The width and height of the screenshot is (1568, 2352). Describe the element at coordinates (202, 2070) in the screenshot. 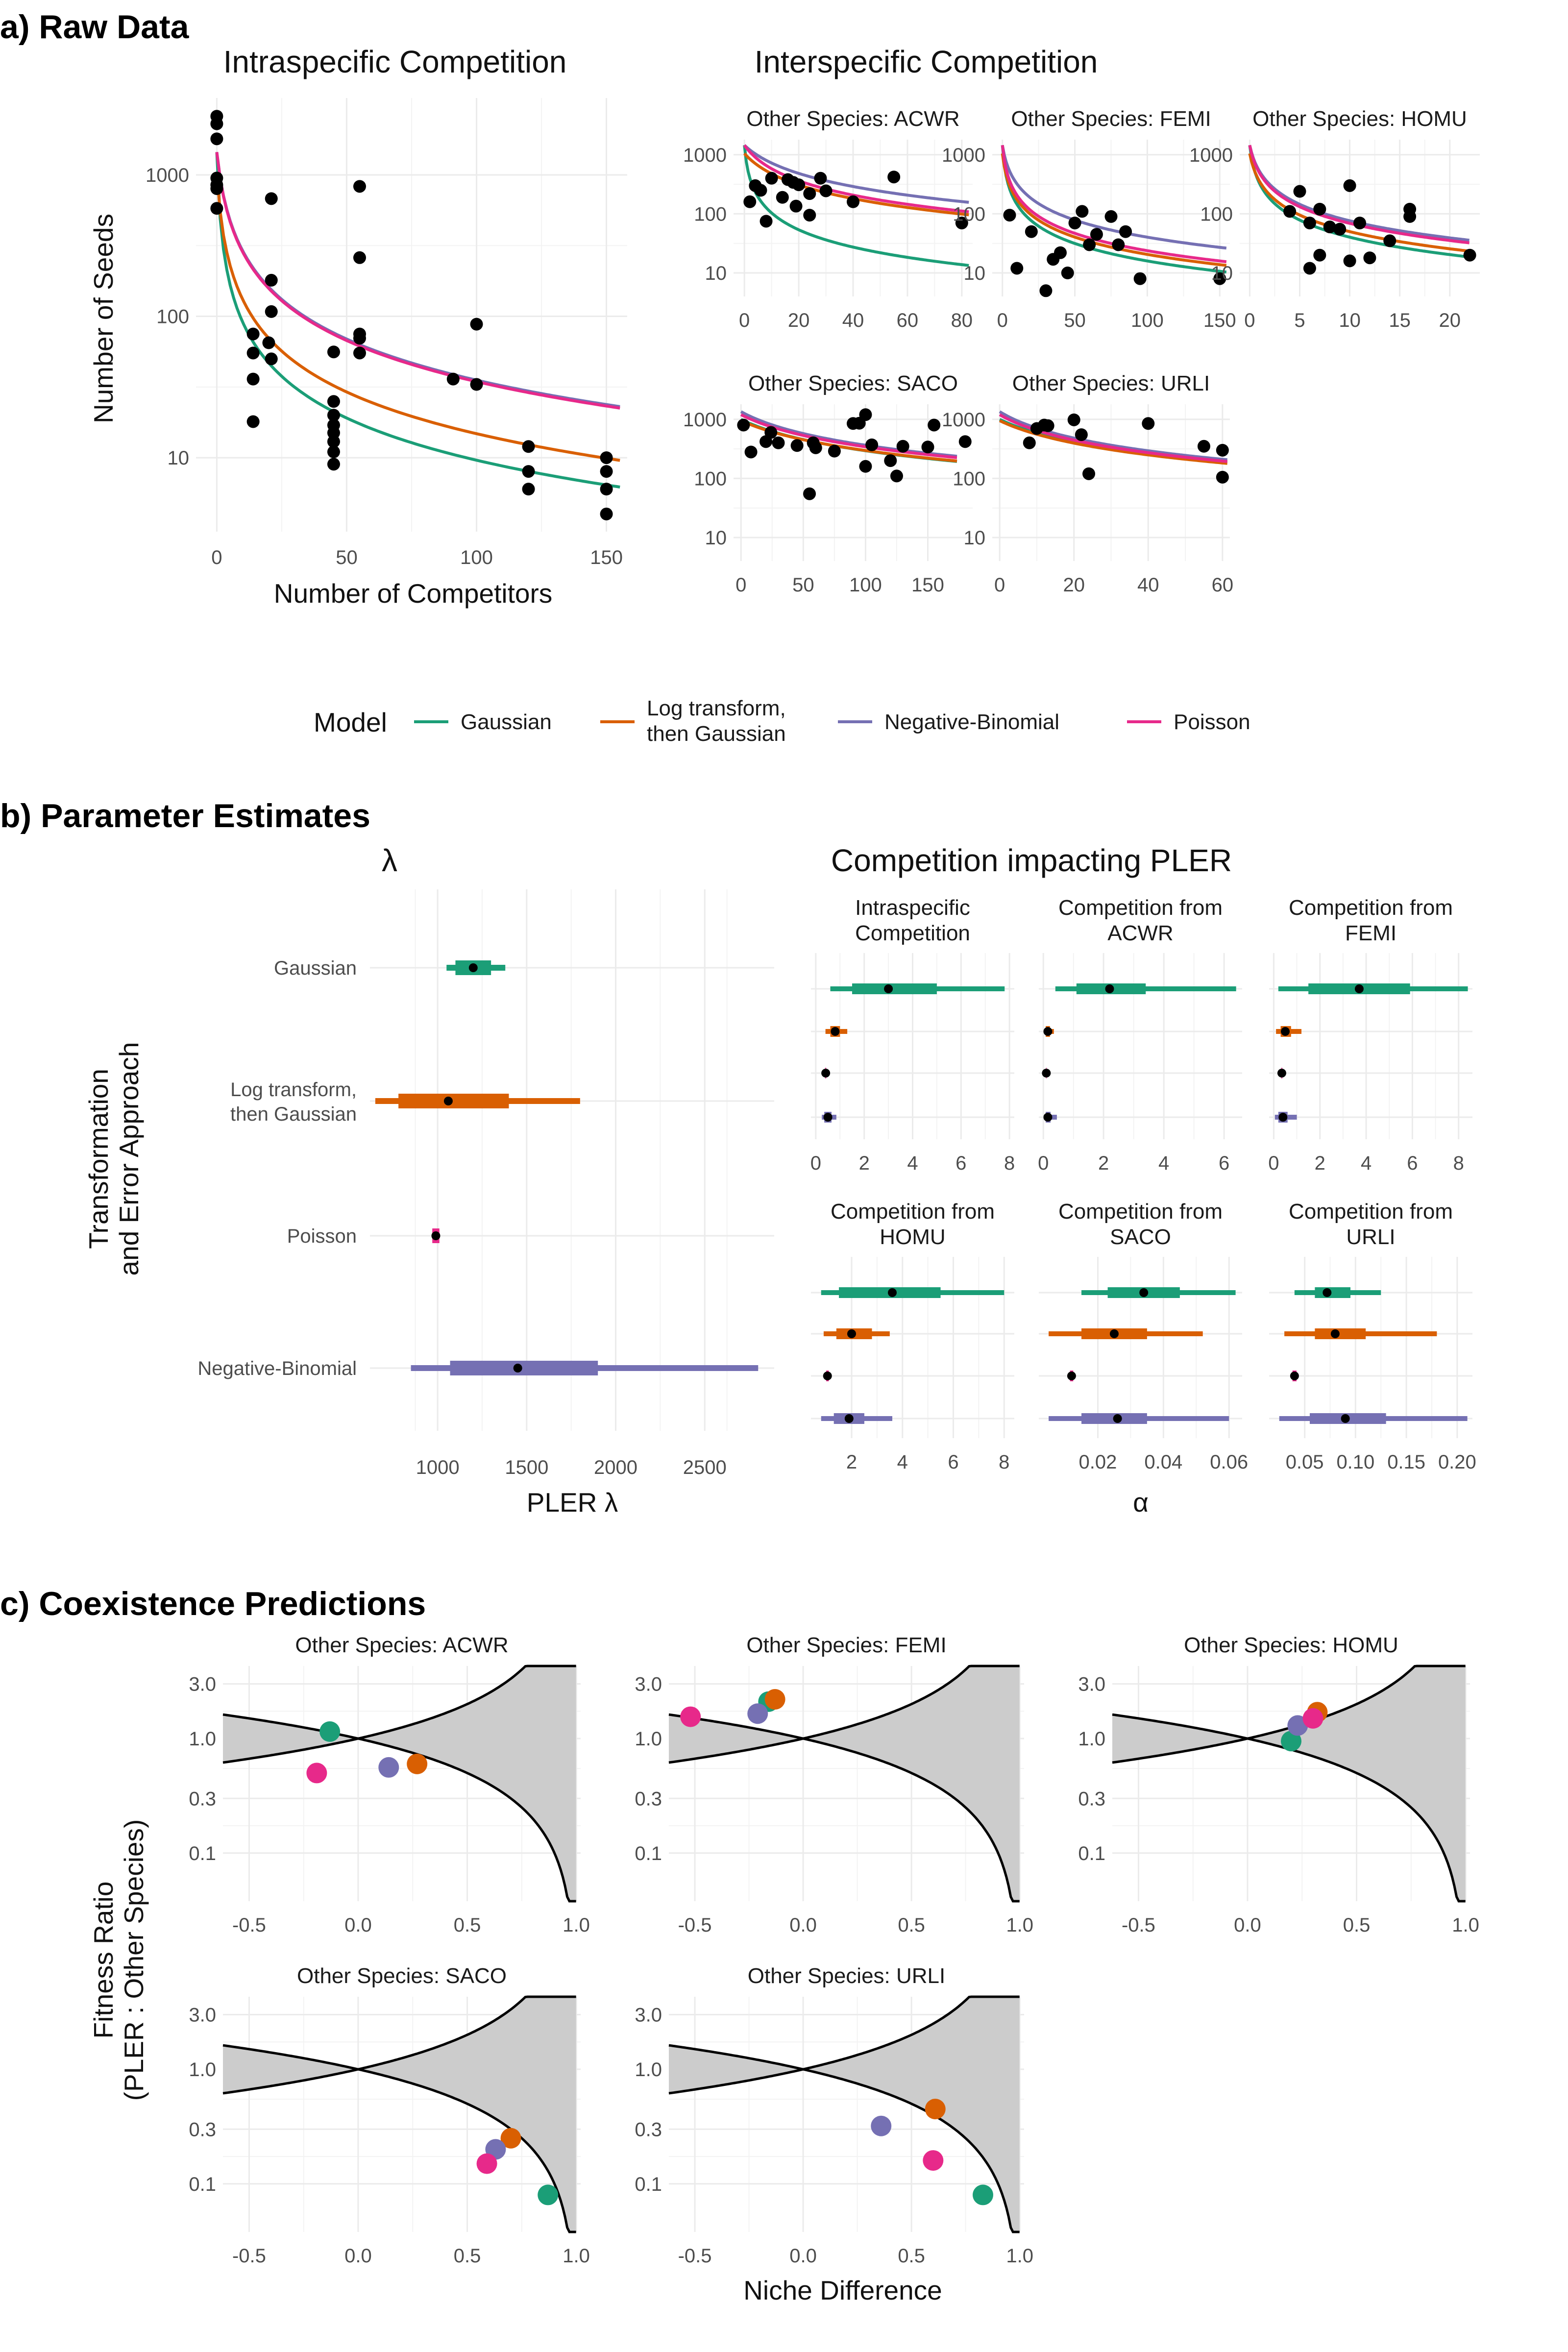

I see `y-tick-label: 1.0` at that location.